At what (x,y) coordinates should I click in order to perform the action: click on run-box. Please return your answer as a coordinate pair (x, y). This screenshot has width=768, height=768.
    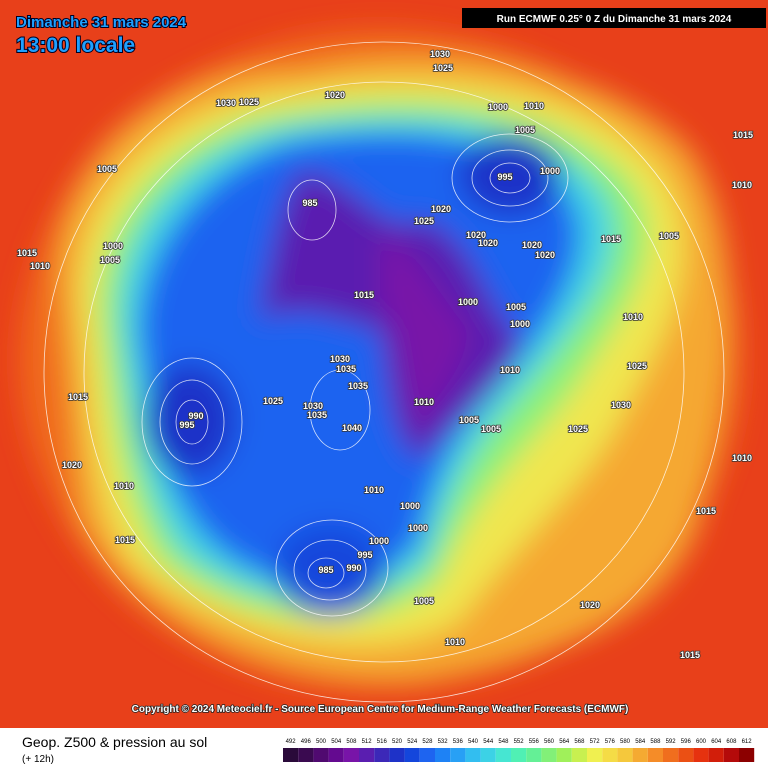
    Looking at the image, I should click on (614, 18).